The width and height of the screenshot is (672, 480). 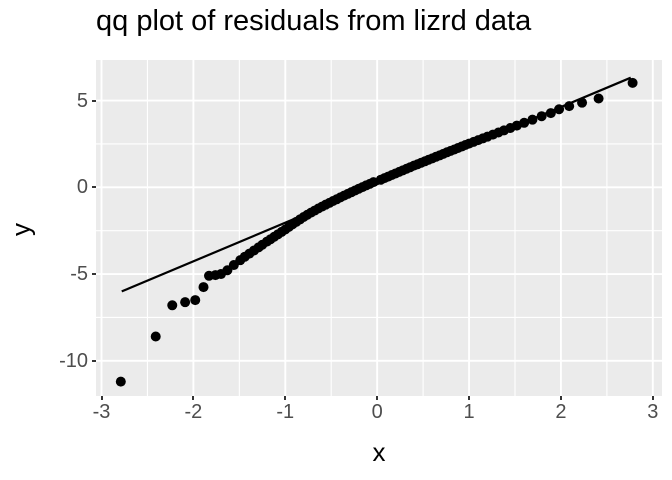 What do you see at coordinates (73, 360) in the screenshot?
I see `y-tick-label: -10` at bounding box center [73, 360].